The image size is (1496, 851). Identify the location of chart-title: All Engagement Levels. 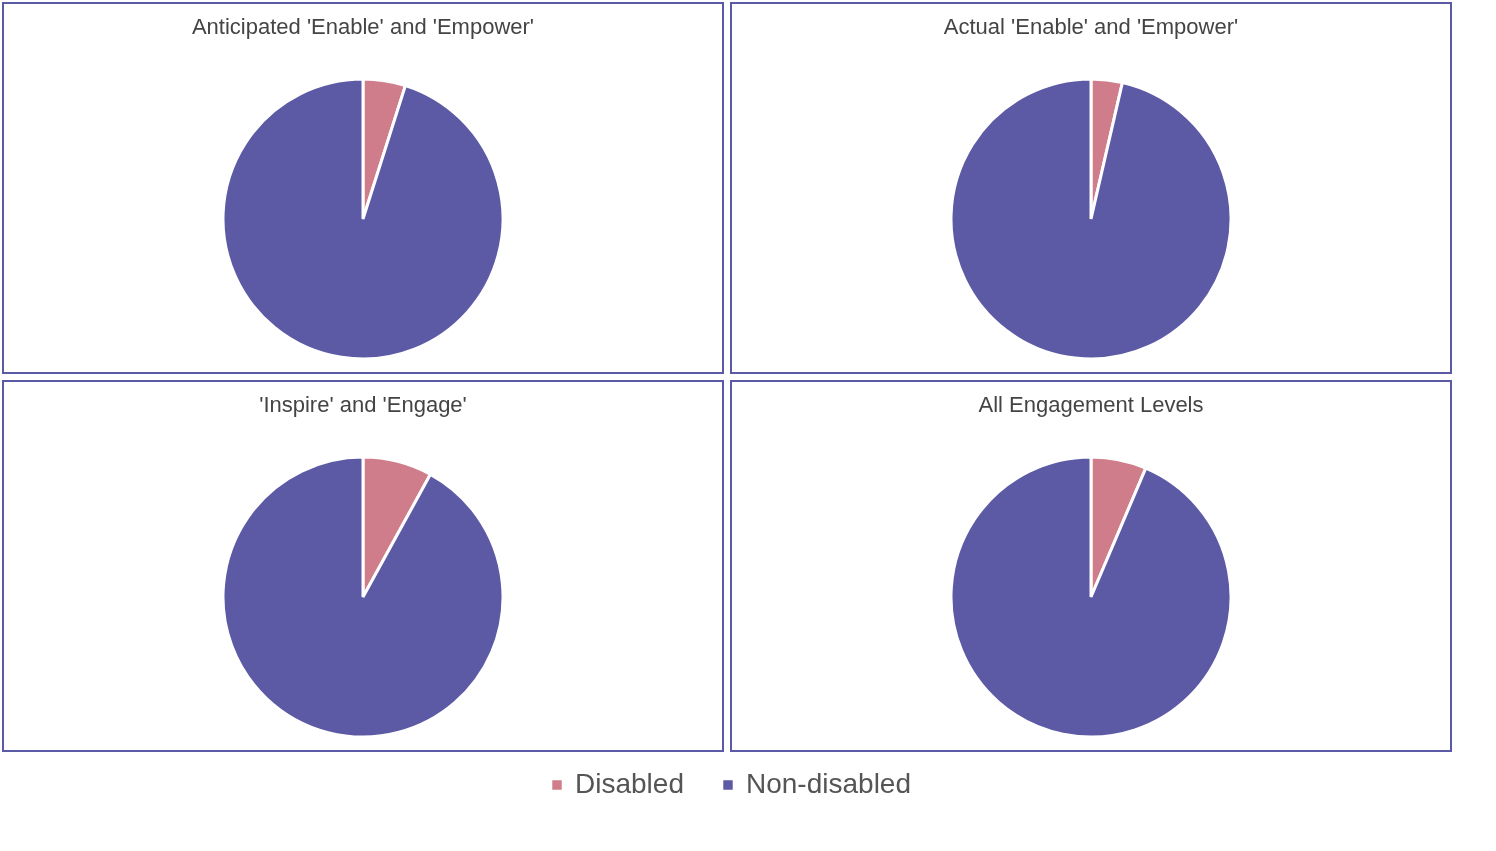
(1091, 404).